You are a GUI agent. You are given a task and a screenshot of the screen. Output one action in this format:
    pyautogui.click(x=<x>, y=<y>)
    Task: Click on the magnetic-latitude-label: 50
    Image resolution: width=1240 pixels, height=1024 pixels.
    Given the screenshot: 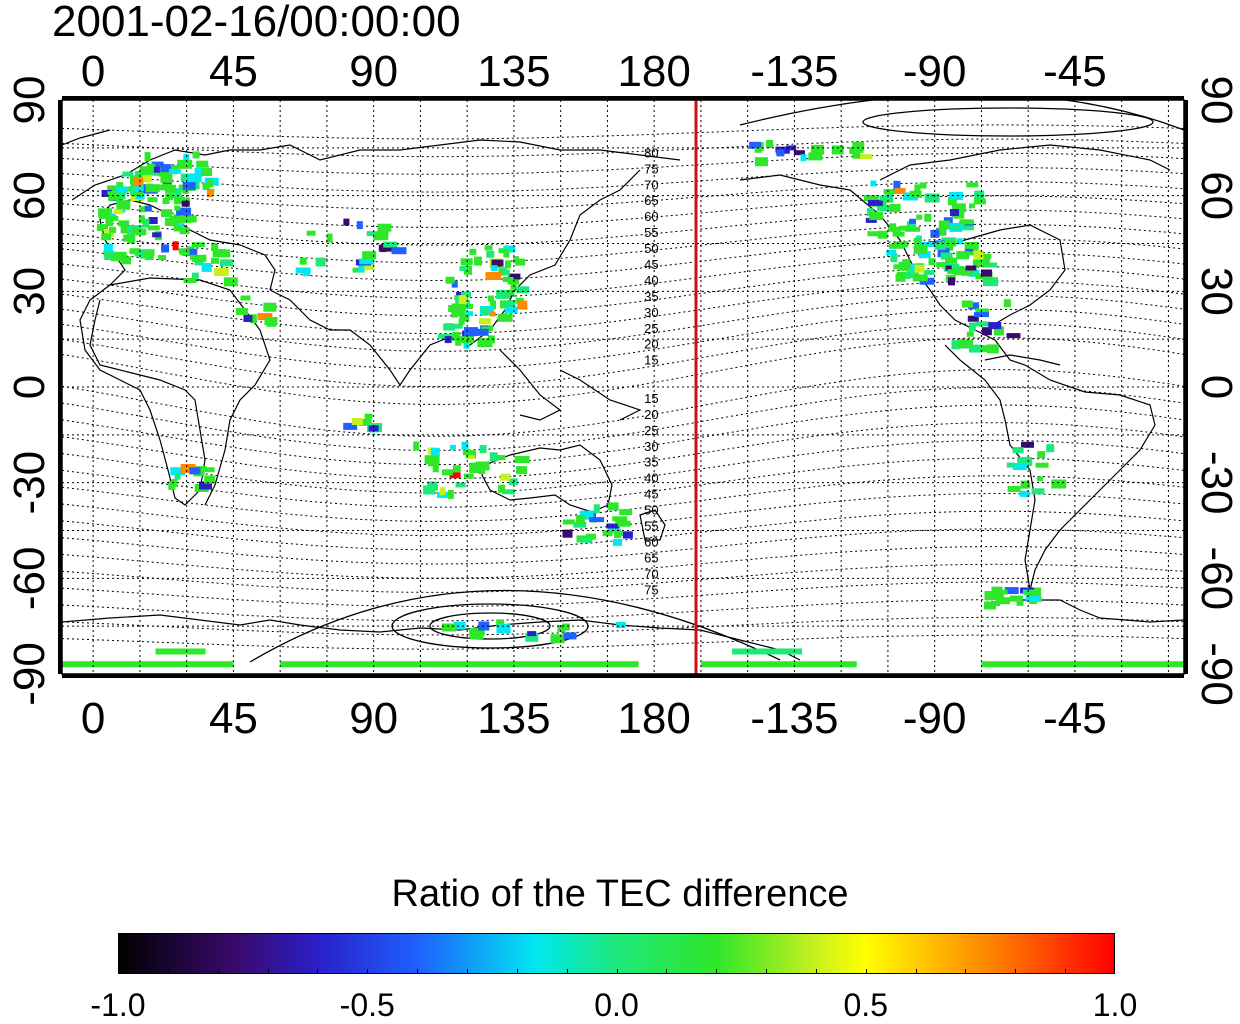 What is the action you would take?
    pyautogui.click(x=651, y=248)
    